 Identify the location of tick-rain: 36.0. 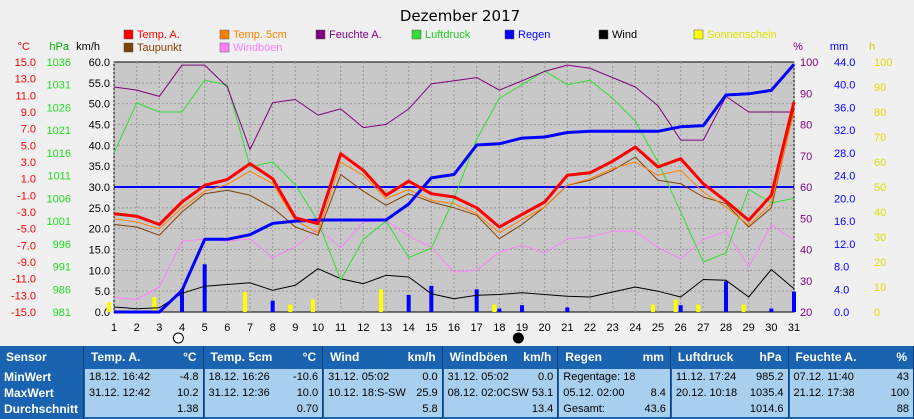
(844, 108).